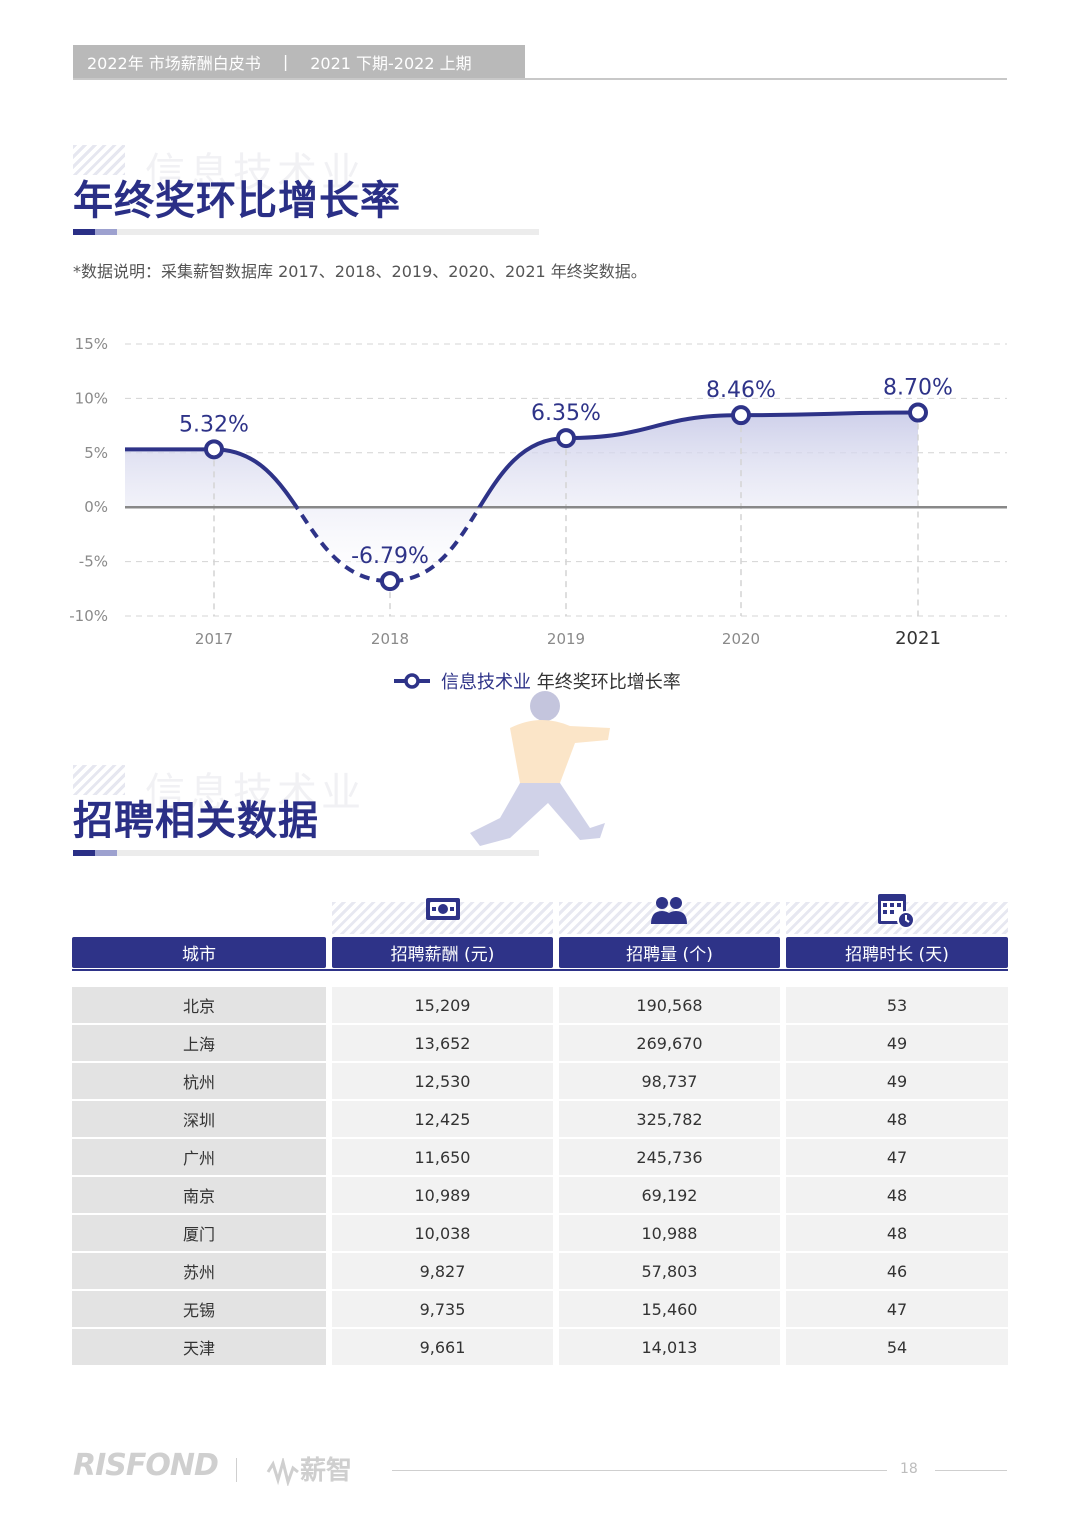 This screenshot has width=1080, height=1528. I want to click on table-row: 无锡 9,735 15,460 47, so click(540, 1309).